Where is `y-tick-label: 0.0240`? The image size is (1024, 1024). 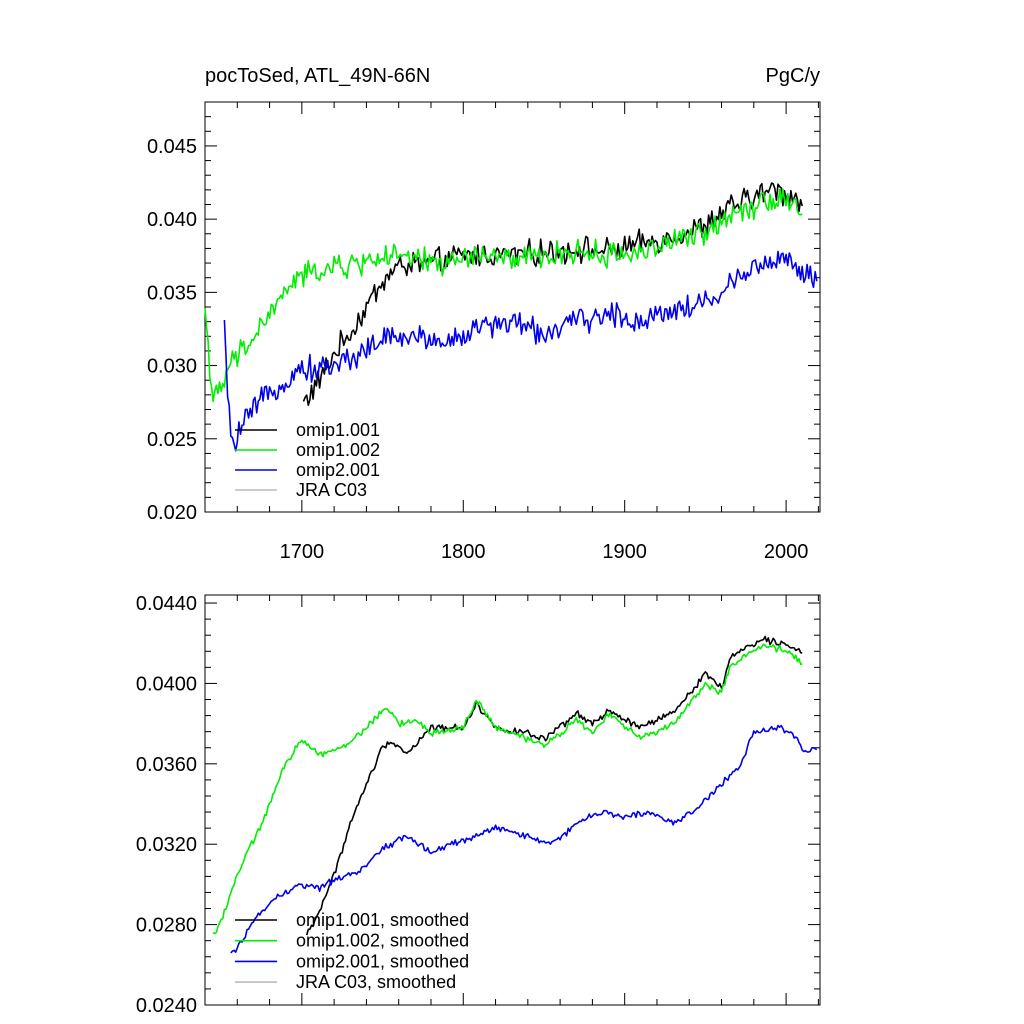
y-tick-label: 0.0240 is located at coordinates (166, 1006).